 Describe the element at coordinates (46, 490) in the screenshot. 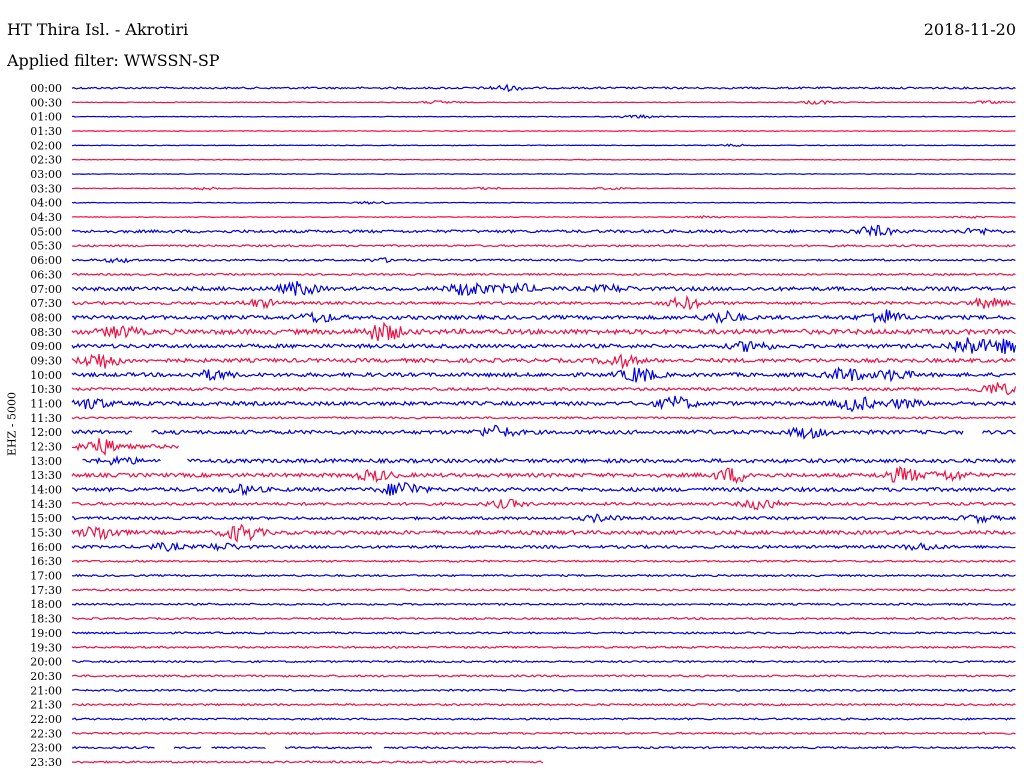

I see `time-label: 14:00` at that location.